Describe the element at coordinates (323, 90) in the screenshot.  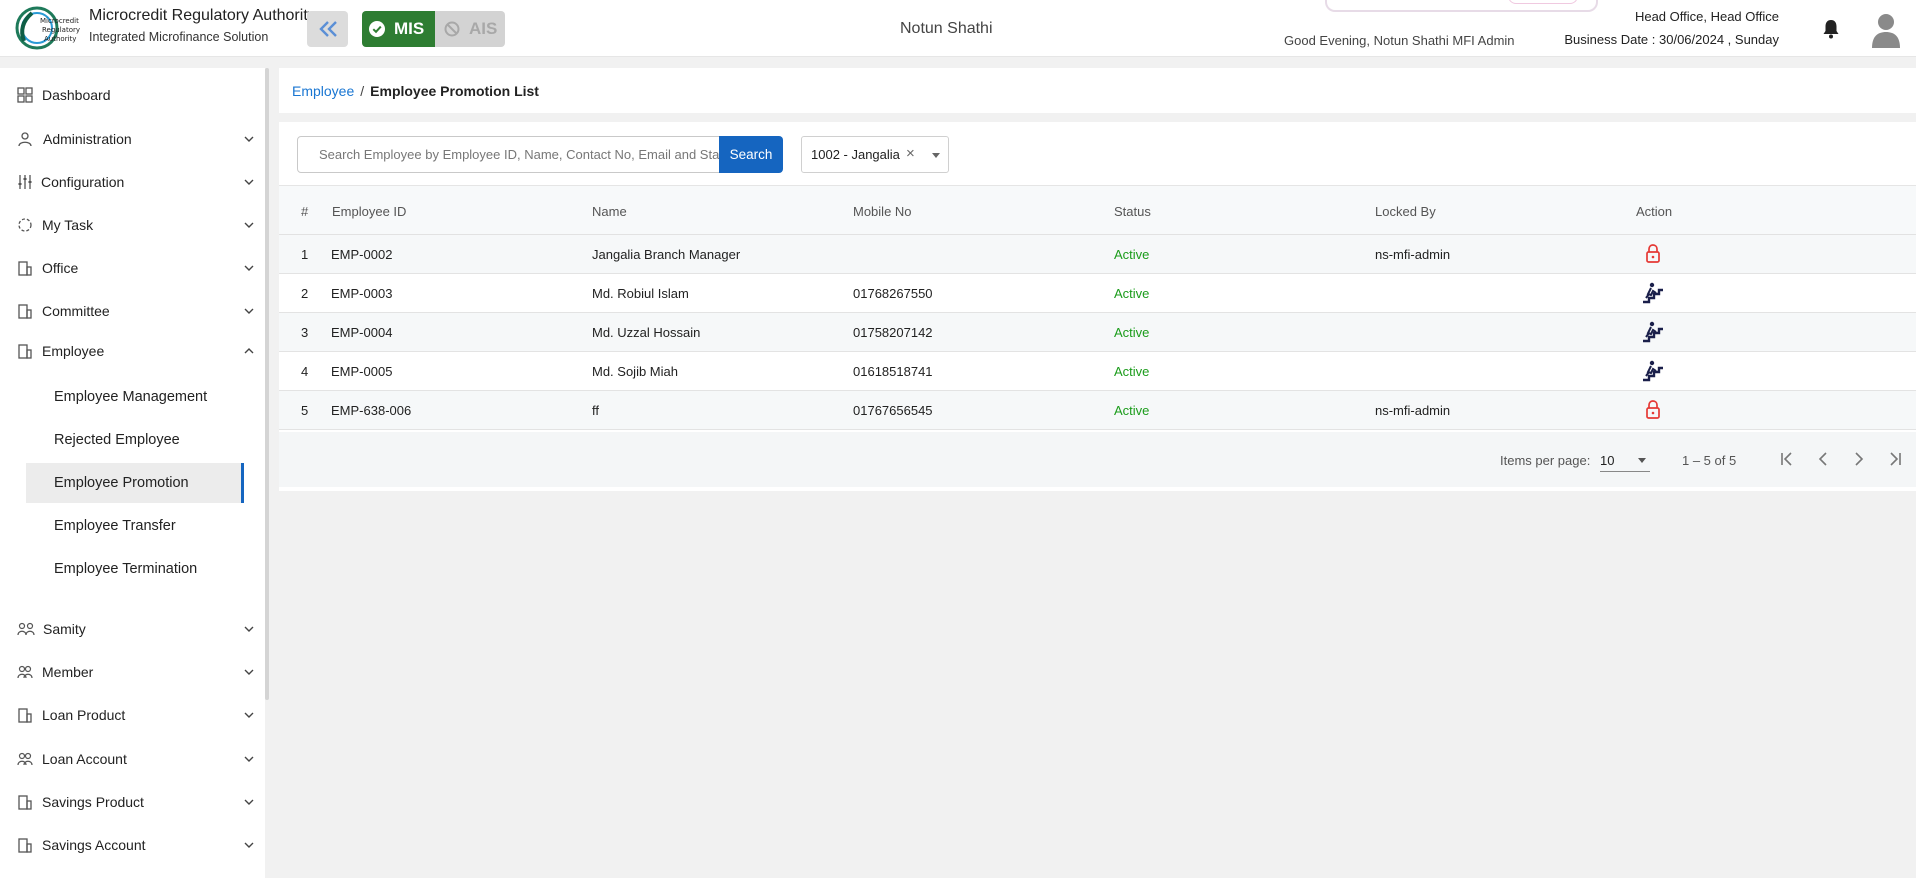
I see `breadcrumb-employee-link: Employee` at that location.